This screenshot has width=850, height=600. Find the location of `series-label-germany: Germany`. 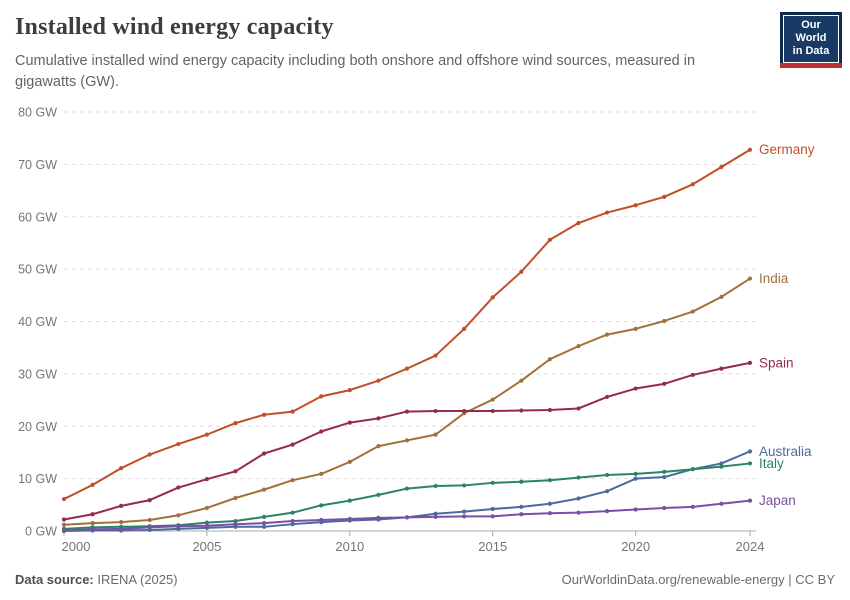

series-label-germany: Germany is located at coordinates (787, 149).